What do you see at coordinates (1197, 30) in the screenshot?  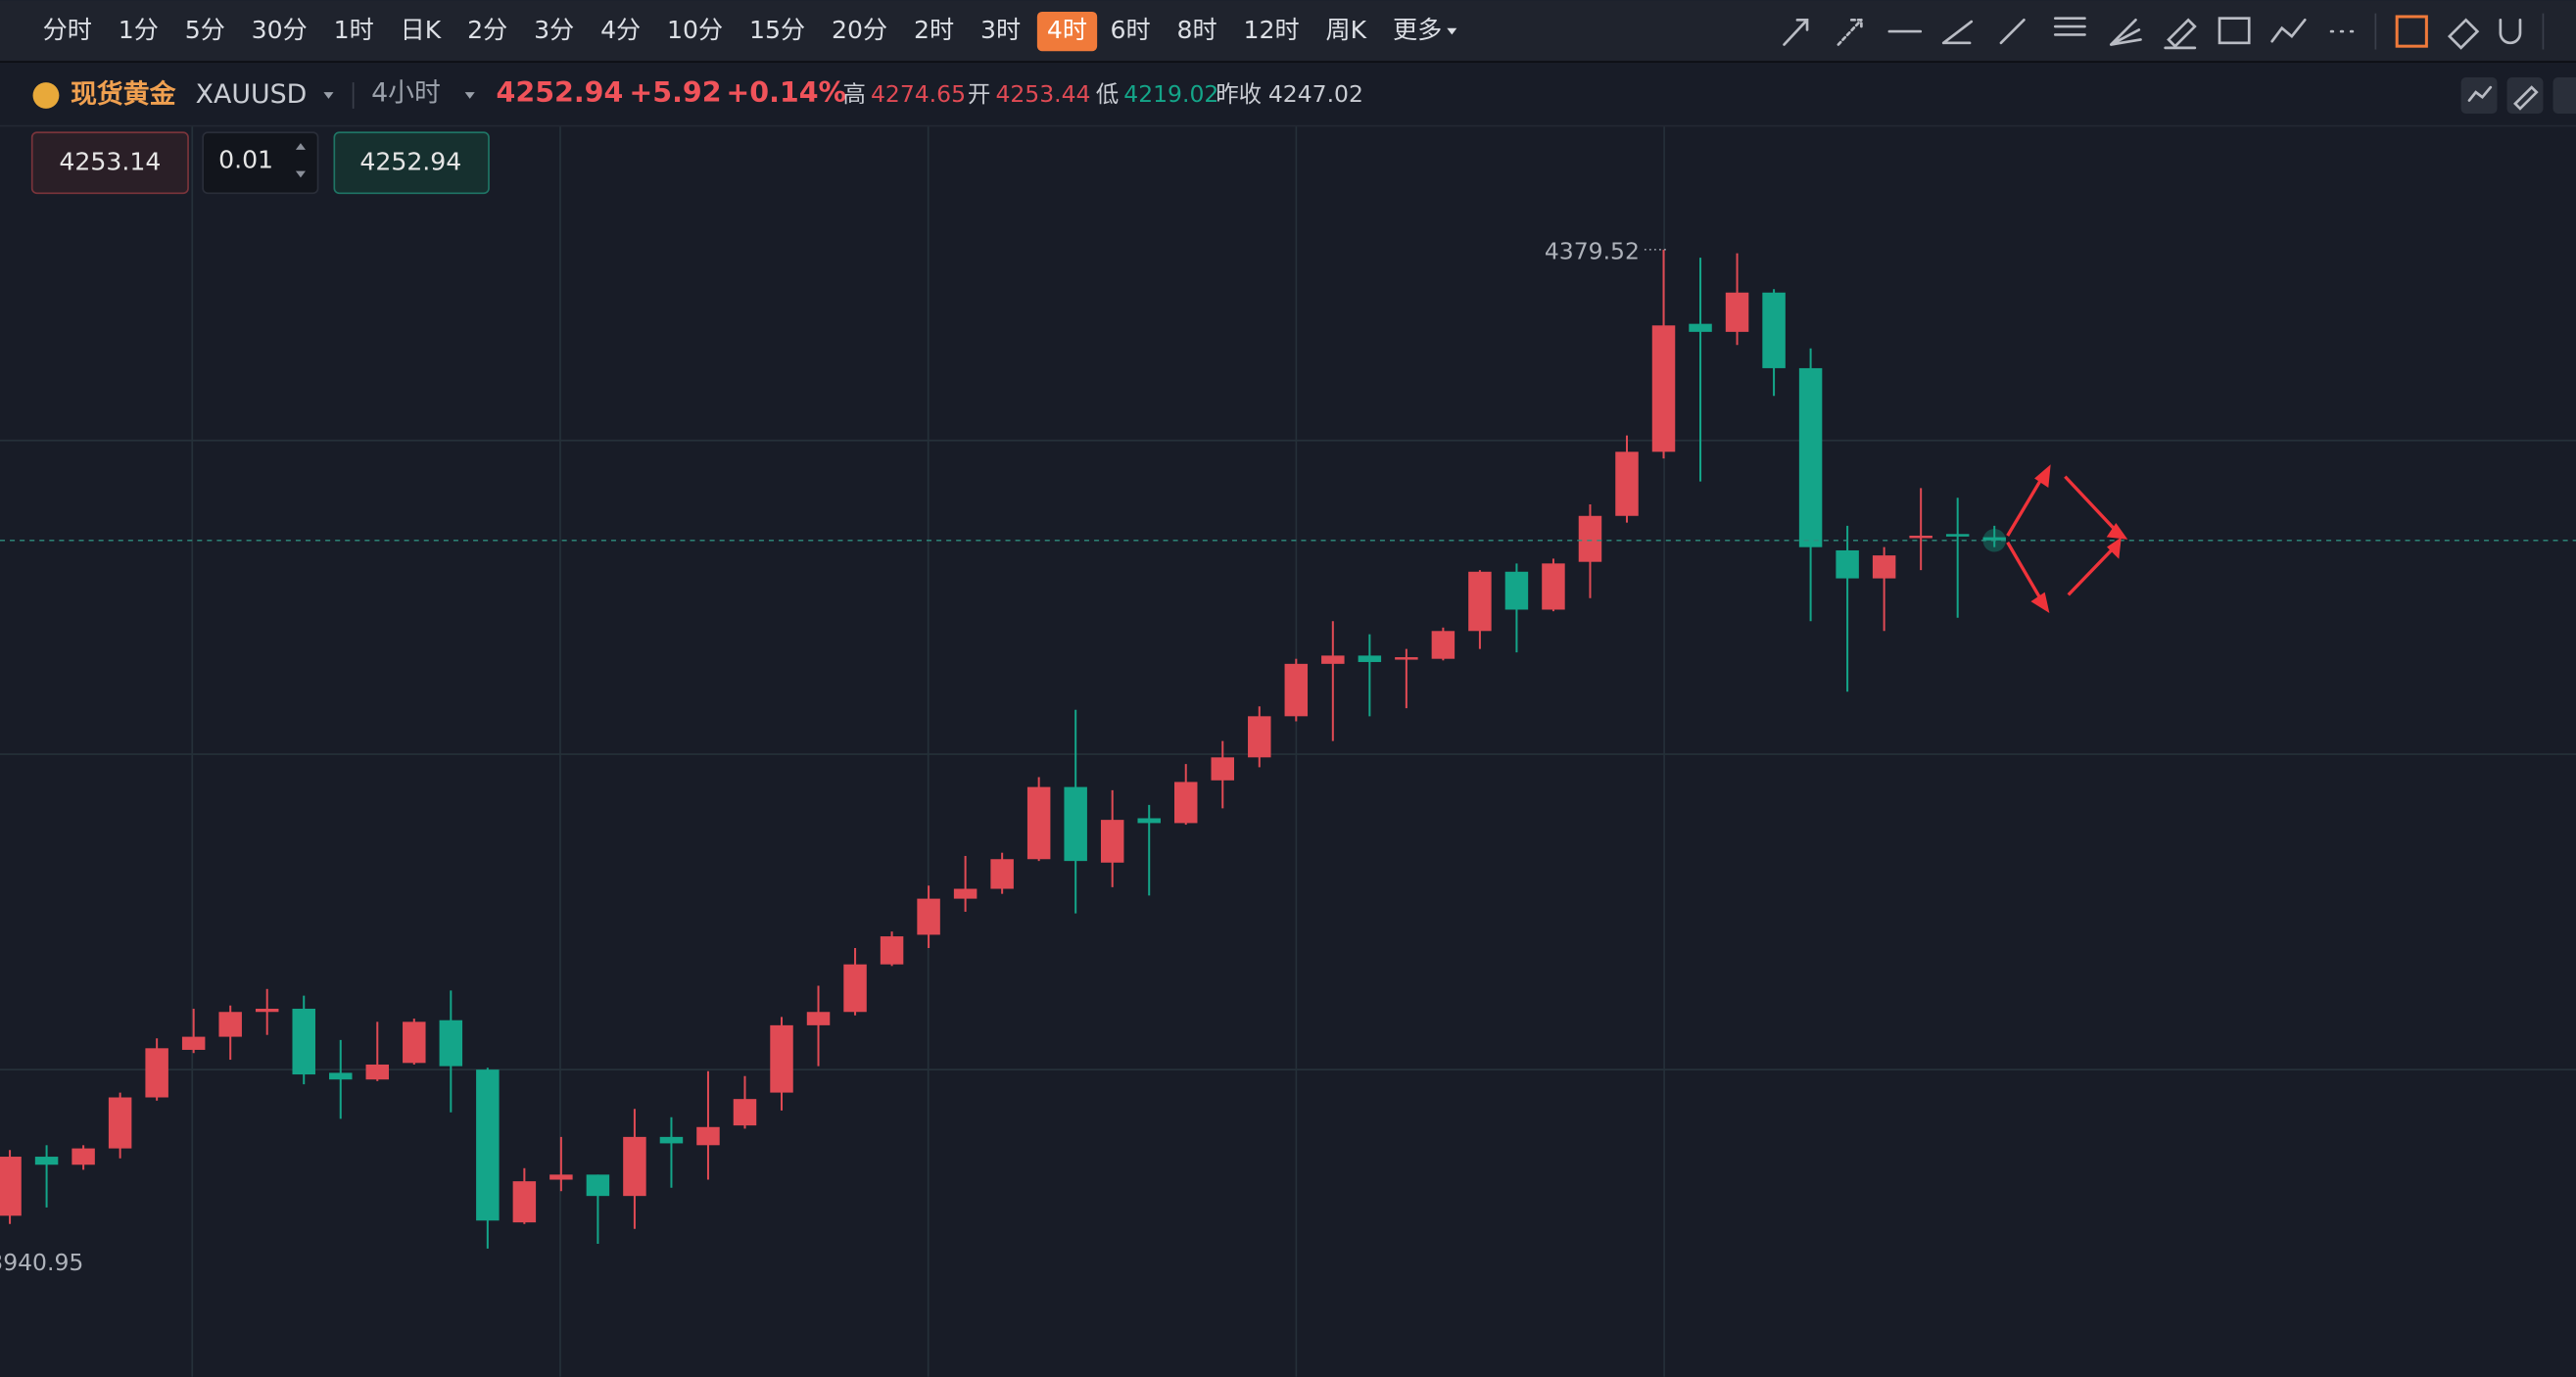 I see `timeframe-tab: 8时` at bounding box center [1197, 30].